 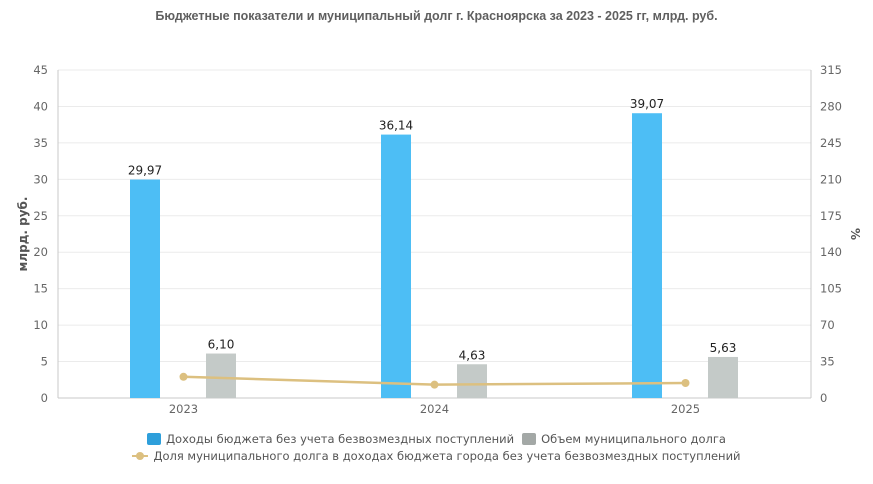 What do you see at coordinates (831, 179) in the screenshot?
I see `y2-tick-label: 210` at bounding box center [831, 179].